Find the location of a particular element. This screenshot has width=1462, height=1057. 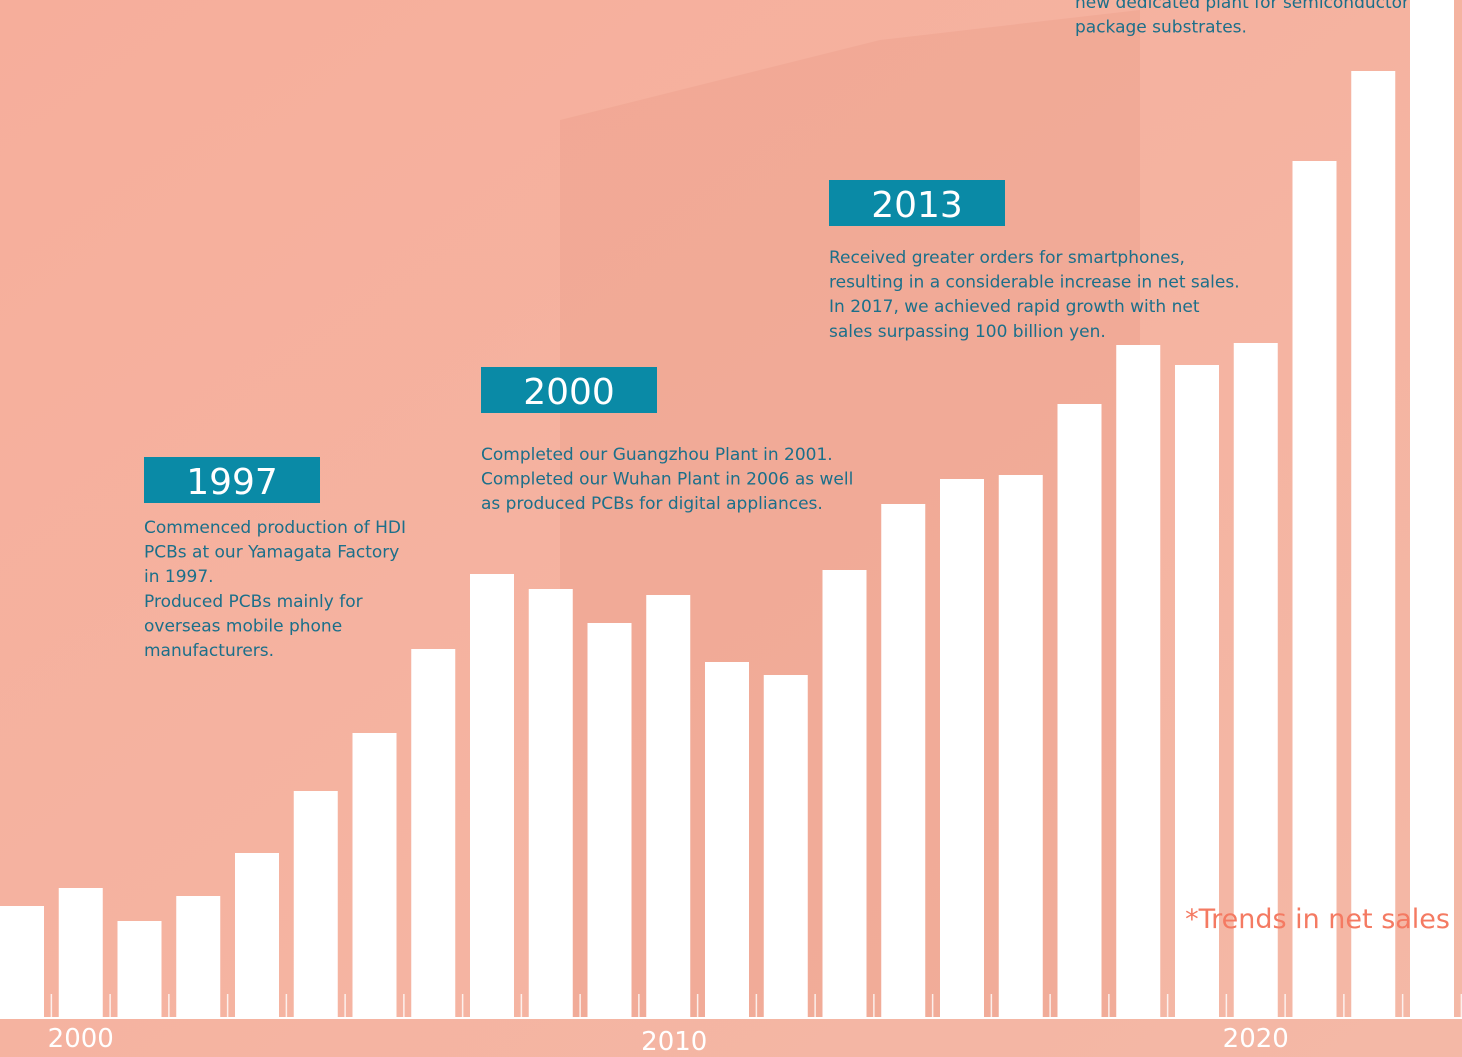

annotation-line: Completed our Guangzhou Plant in 2001. is located at coordinates (657, 455).